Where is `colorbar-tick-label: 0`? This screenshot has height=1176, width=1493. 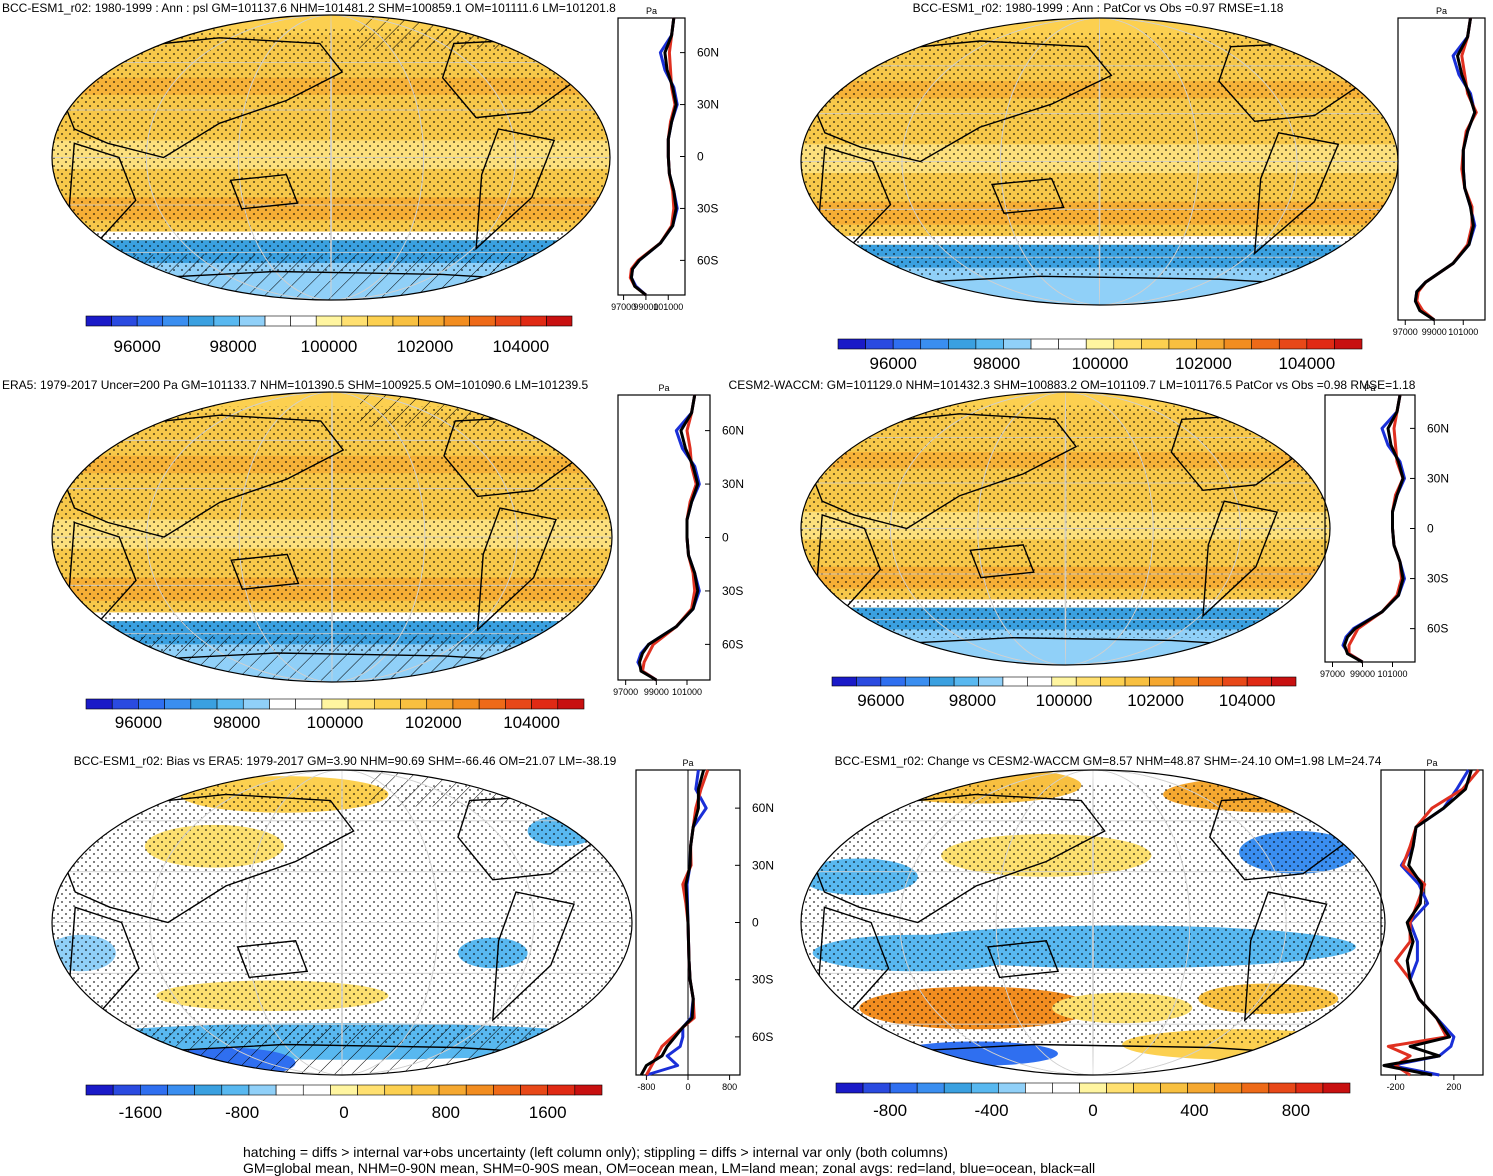
colorbar-tick-label: 0 is located at coordinates (343, 1112).